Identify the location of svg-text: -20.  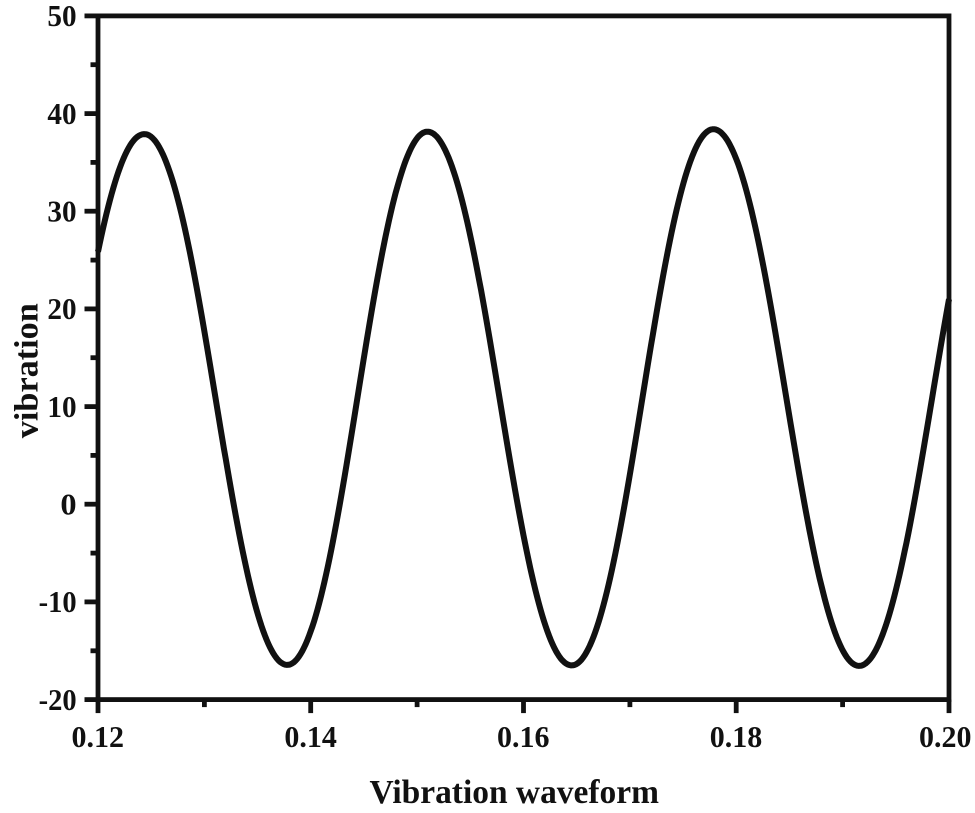
(58, 700).